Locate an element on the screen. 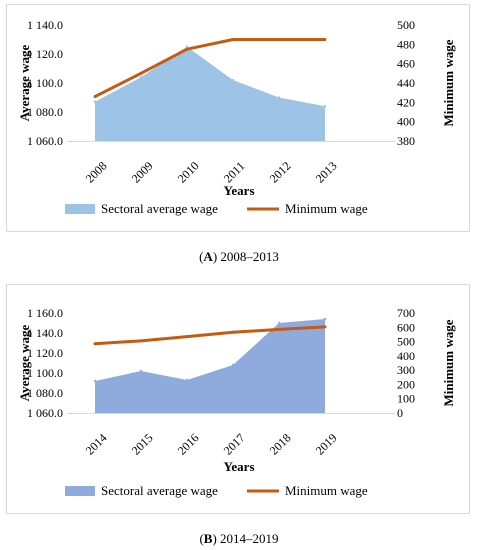 Image resolution: width=478 pixels, height=550 pixels. chart-b-area-sectoral-average-wage is located at coordinates (210, 366).